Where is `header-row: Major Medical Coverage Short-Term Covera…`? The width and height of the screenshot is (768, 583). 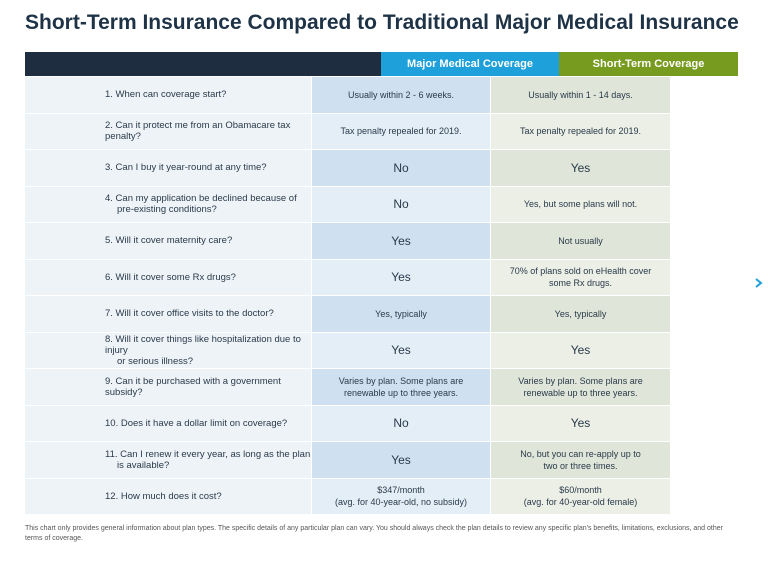
header-row: Major Medical Coverage Short-Term Covera… is located at coordinates (381, 64).